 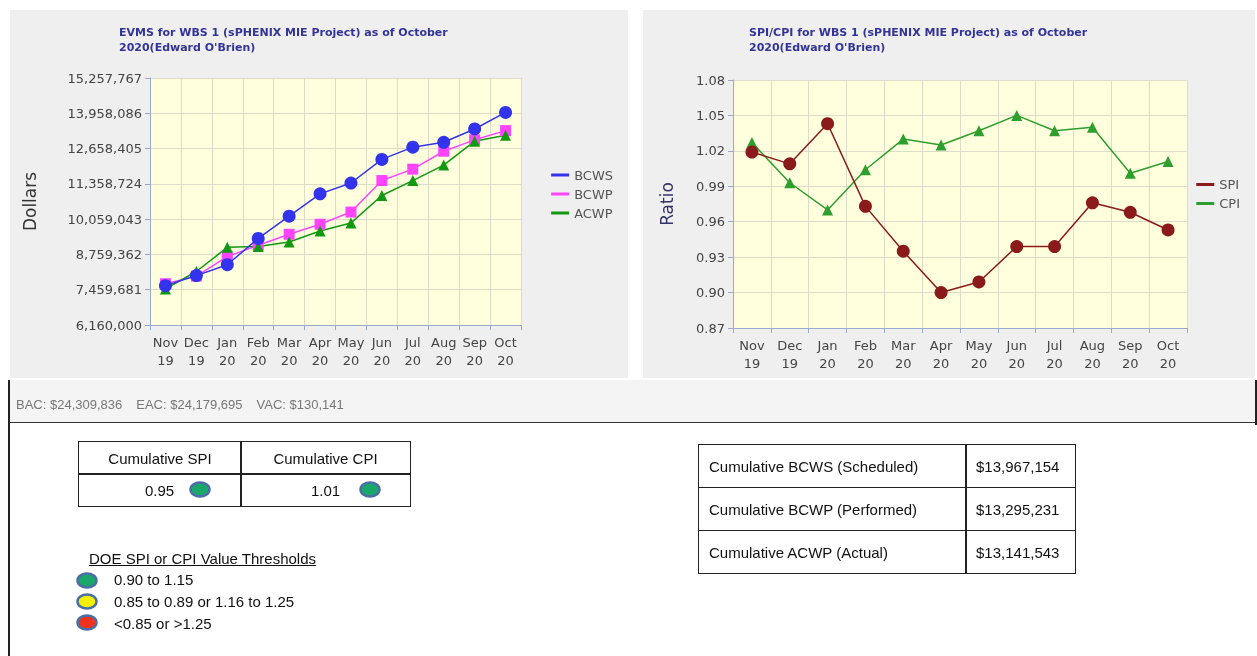 What do you see at coordinates (710, 293) in the screenshot?
I see `y-tick-label: 0.90` at bounding box center [710, 293].